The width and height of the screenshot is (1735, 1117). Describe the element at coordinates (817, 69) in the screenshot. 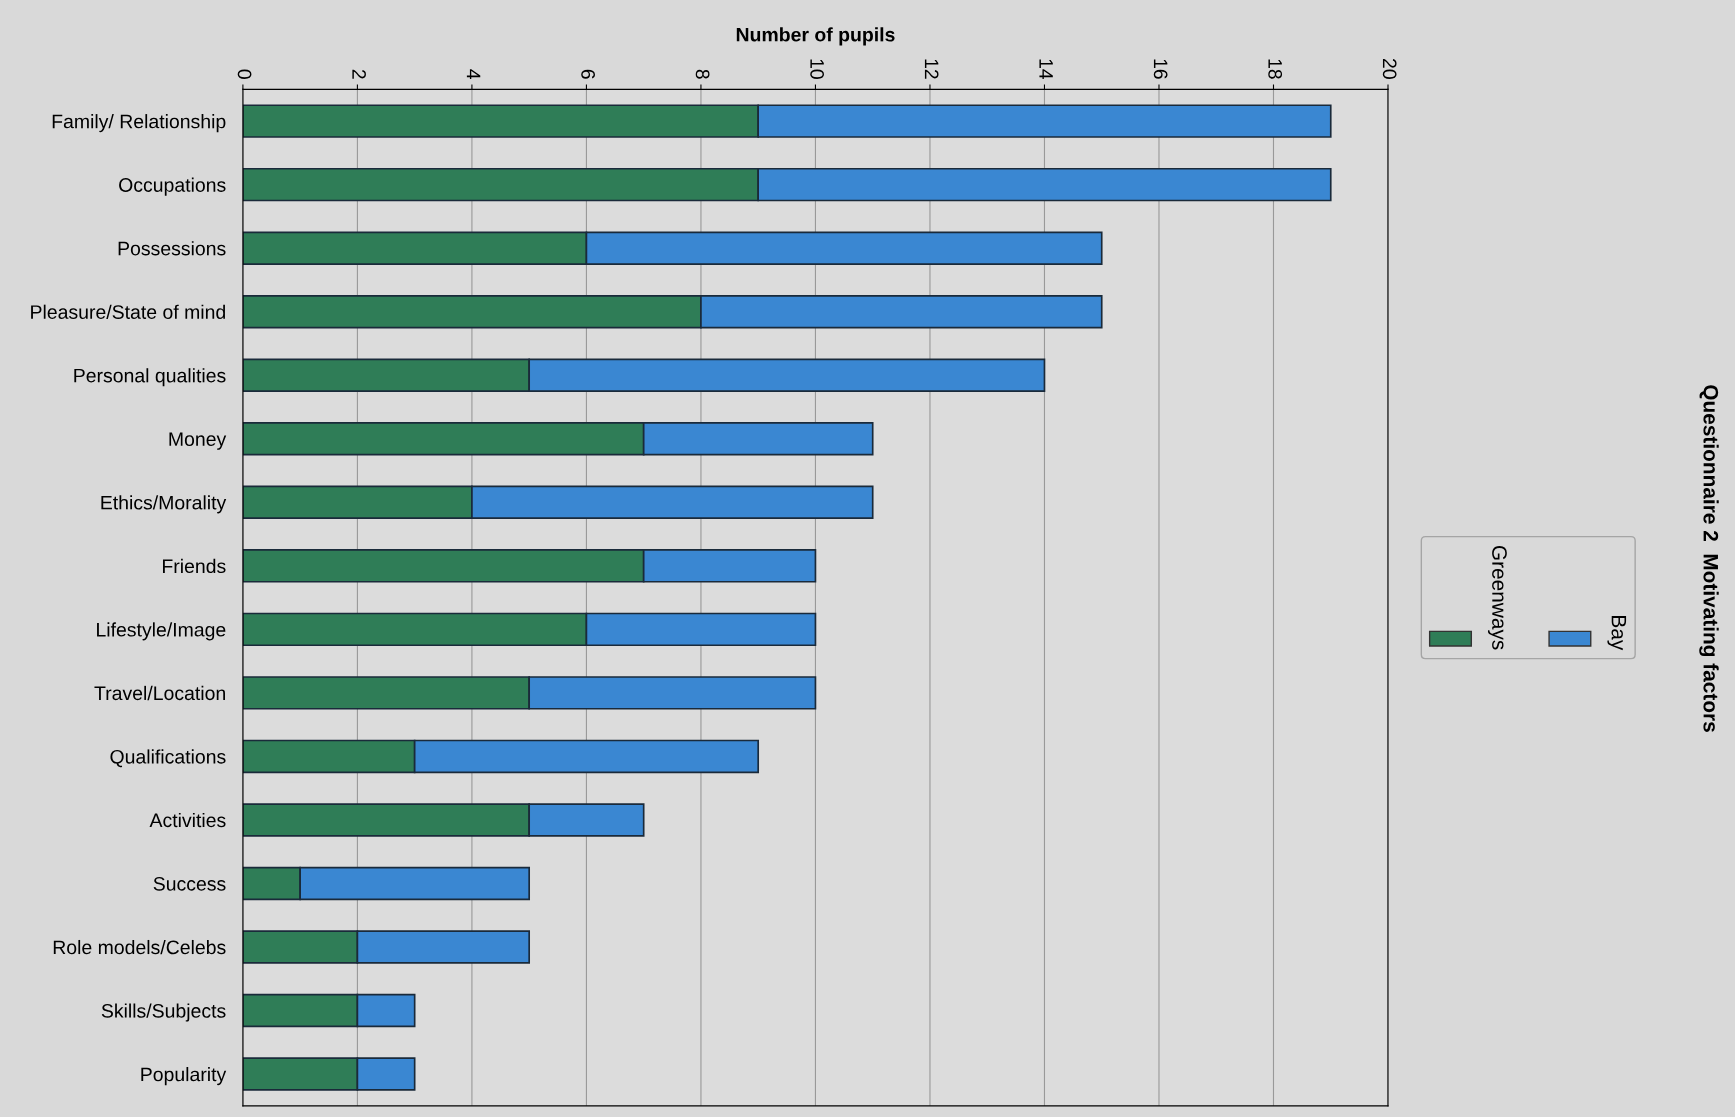

I see `x-tick-label: 10` at that location.